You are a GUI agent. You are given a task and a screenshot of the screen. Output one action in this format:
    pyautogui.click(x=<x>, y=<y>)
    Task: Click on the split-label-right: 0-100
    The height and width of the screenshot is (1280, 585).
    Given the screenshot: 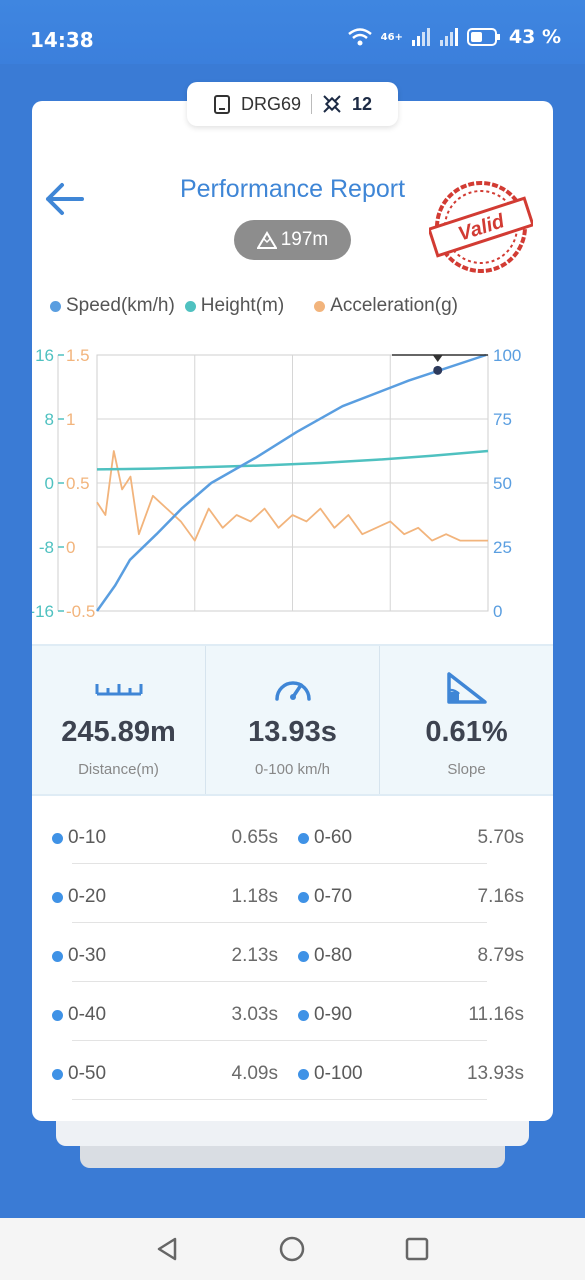 What is the action you would take?
    pyautogui.click(x=330, y=1074)
    